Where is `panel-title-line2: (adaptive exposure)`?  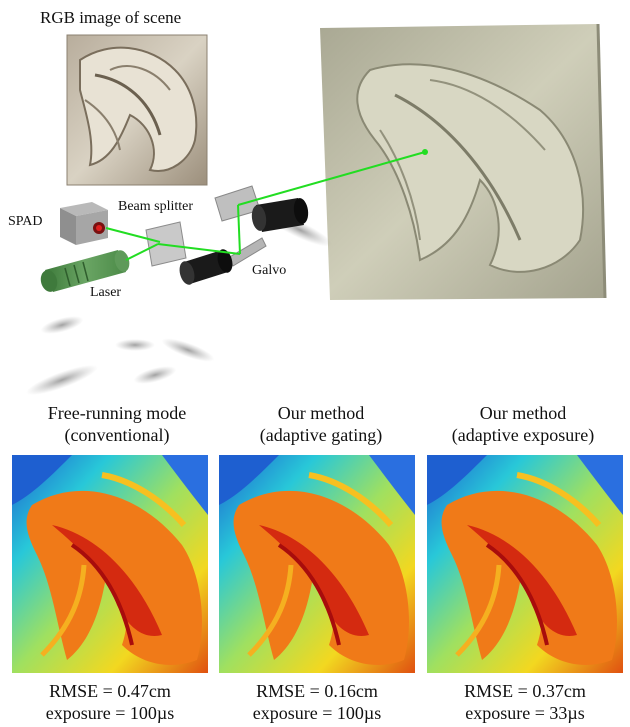 panel-title-line2: (adaptive exposure) is located at coordinates (523, 435).